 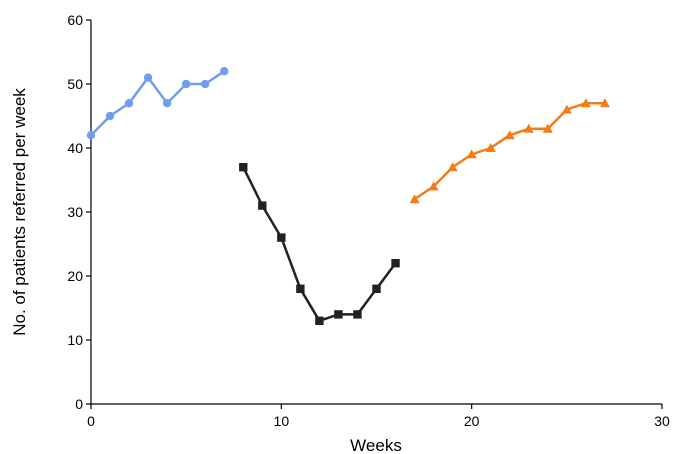 What do you see at coordinates (75, 148) in the screenshot?
I see `y-tick-label: 40` at bounding box center [75, 148].